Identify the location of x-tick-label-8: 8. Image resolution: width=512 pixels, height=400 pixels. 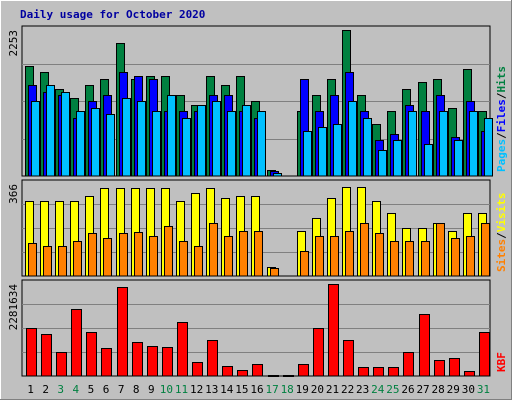
(136, 389).